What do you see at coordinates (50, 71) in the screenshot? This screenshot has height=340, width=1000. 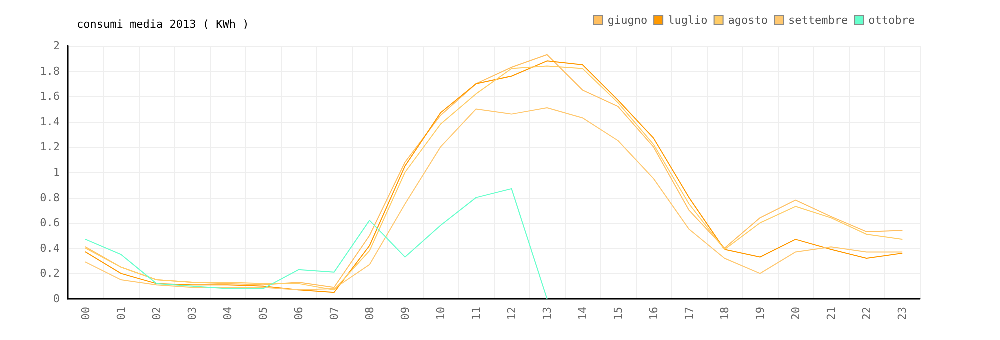 I see `y-tick-label: 1.8` at bounding box center [50, 71].